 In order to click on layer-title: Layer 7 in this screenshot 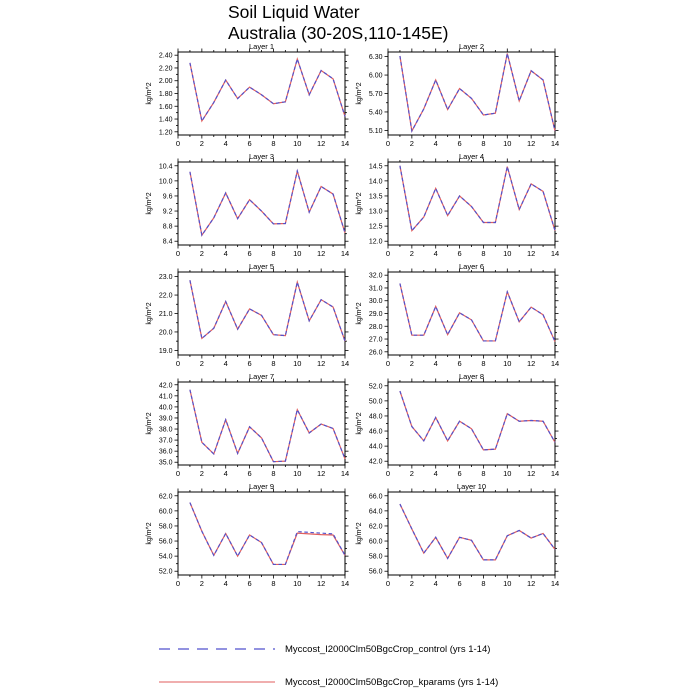, I will do `click(261, 377)`.